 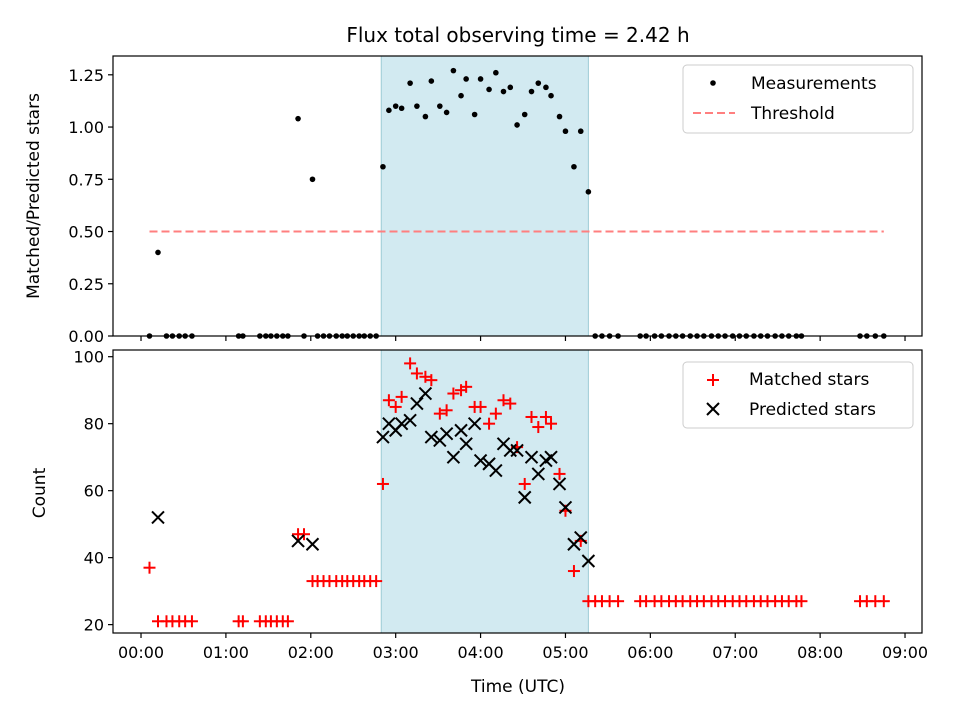 I want to click on y-tick-label: 0.00, so click(x=86, y=336).